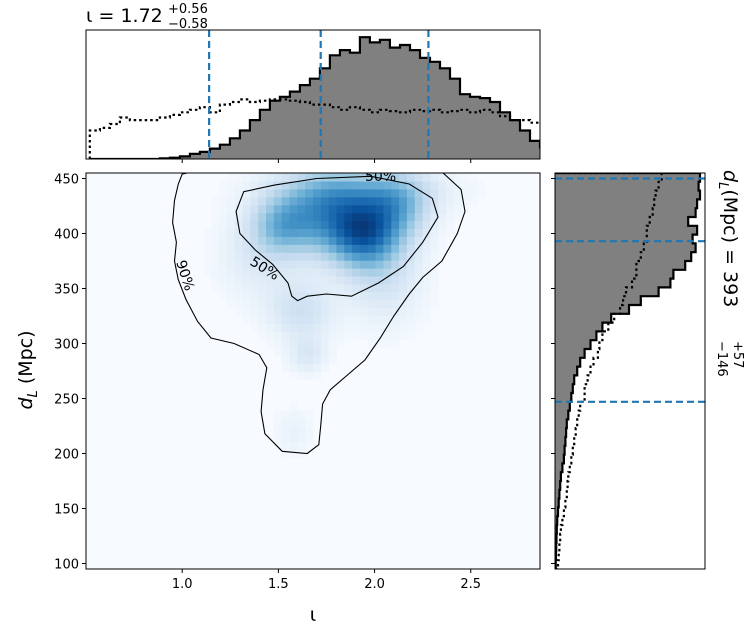  I want to click on distance-summary-subscript: L, so click(722, 185).